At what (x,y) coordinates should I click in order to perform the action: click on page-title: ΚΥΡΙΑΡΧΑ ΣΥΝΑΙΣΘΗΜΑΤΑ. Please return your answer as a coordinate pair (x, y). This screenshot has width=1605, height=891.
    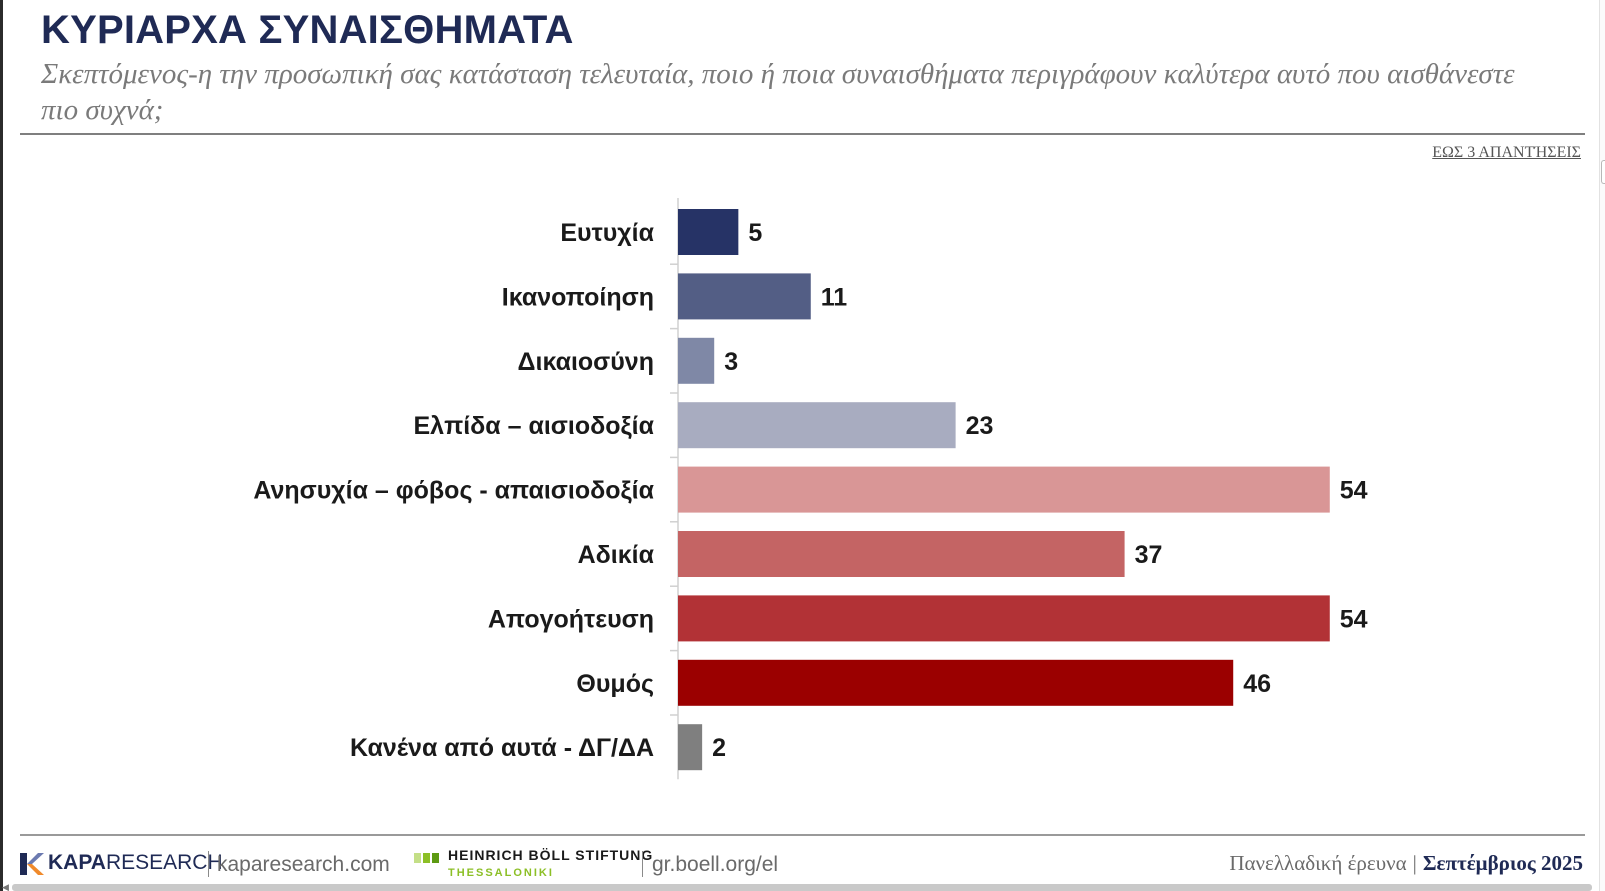
    Looking at the image, I should click on (307, 30).